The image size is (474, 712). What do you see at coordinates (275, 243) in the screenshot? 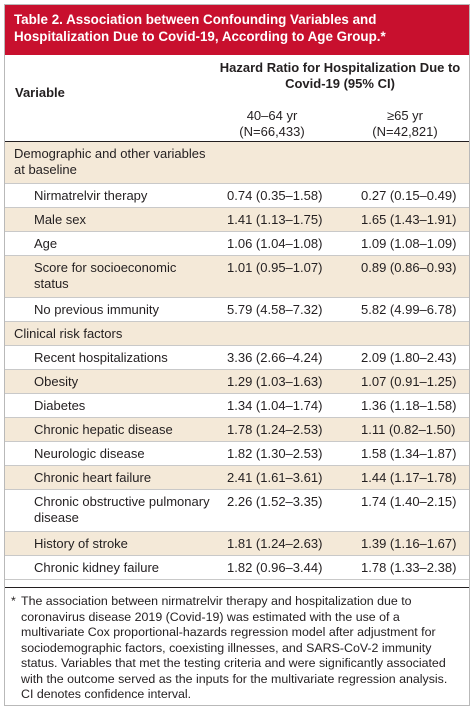
I see `hazard-ratio-40-64: 1.06 (1.04–1.08)` at bounding box center [275, 243].